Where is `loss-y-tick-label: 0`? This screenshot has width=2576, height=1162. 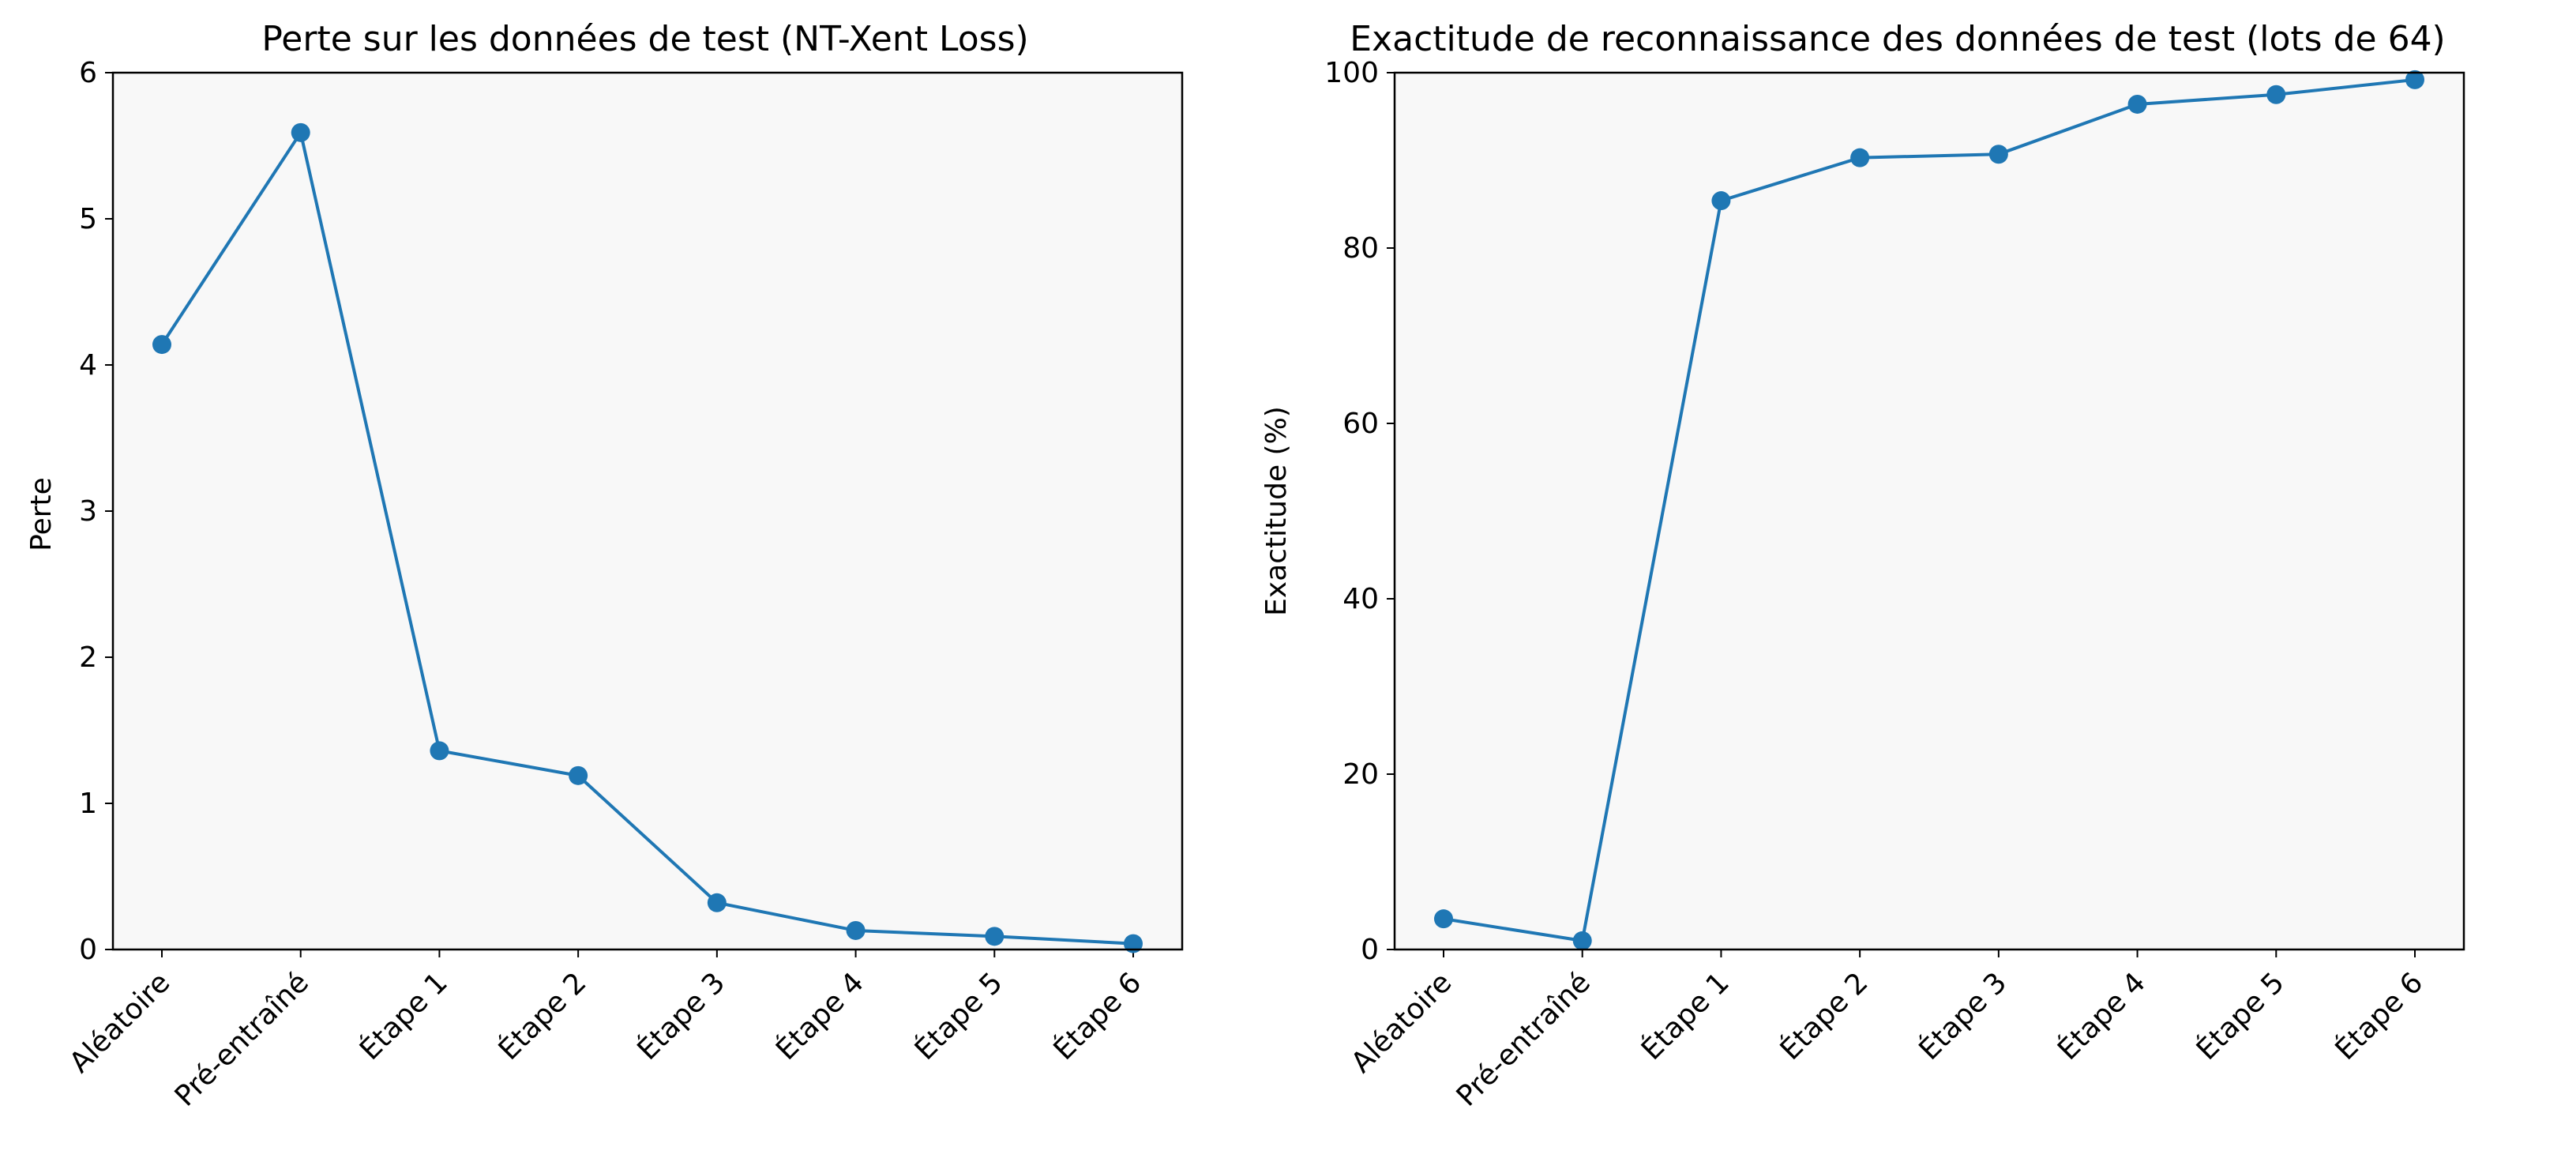 loss-y-tick-label: 0 is located at coordinates (88, 950).